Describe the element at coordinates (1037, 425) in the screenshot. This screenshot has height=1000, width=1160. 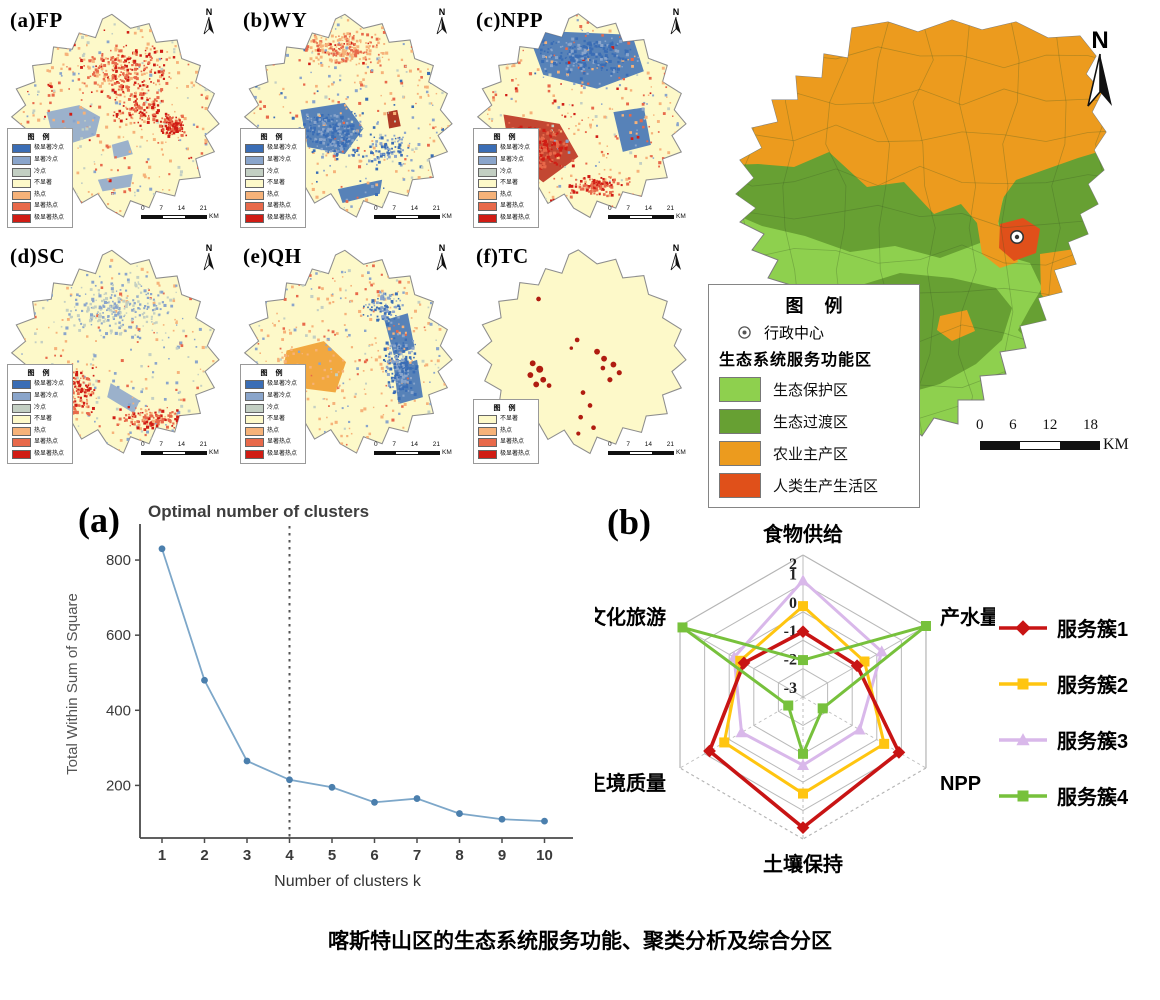
I see `scalebar-ticks: 0 6 12 18` at that location.